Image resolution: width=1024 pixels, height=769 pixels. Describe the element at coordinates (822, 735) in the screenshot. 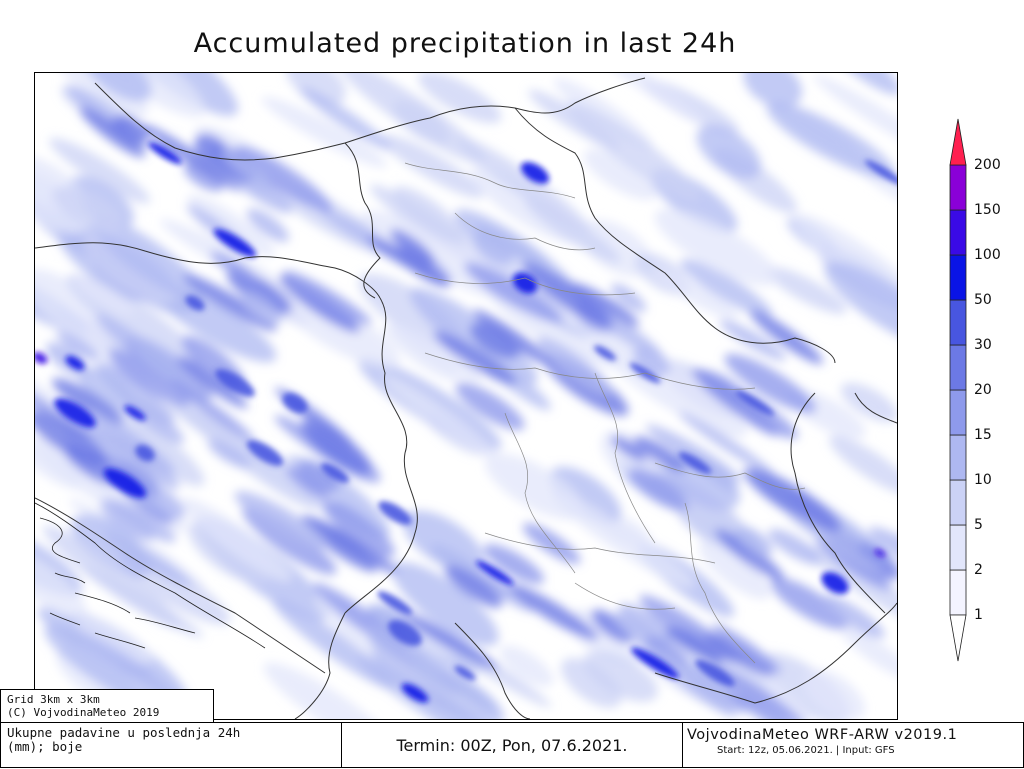

I see `model-name: VojvodinaMeteo WRF-ARW v2019.1` at that location.